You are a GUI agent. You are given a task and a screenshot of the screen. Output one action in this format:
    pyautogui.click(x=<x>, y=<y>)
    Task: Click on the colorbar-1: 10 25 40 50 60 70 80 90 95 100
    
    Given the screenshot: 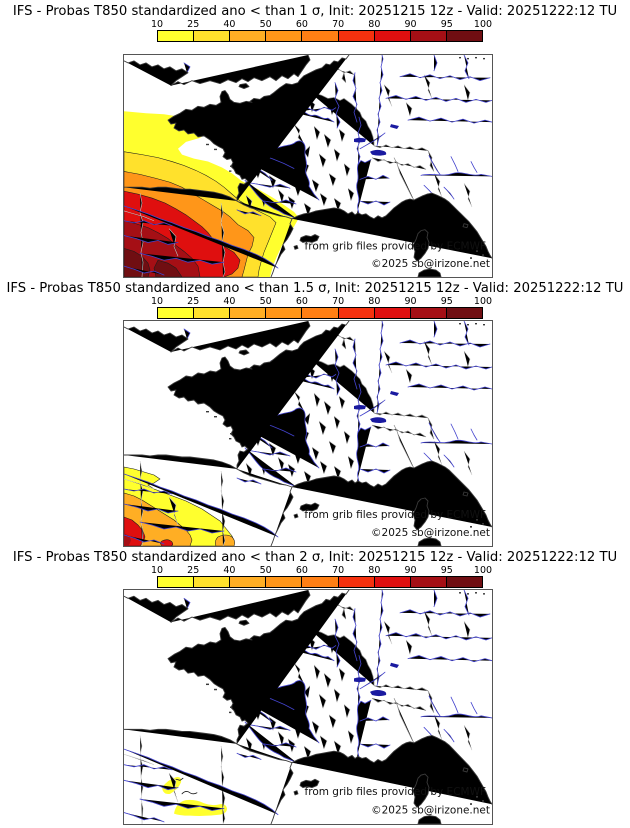 What is the action you would take?
    pyautogui.click(x=321, y=30)
    